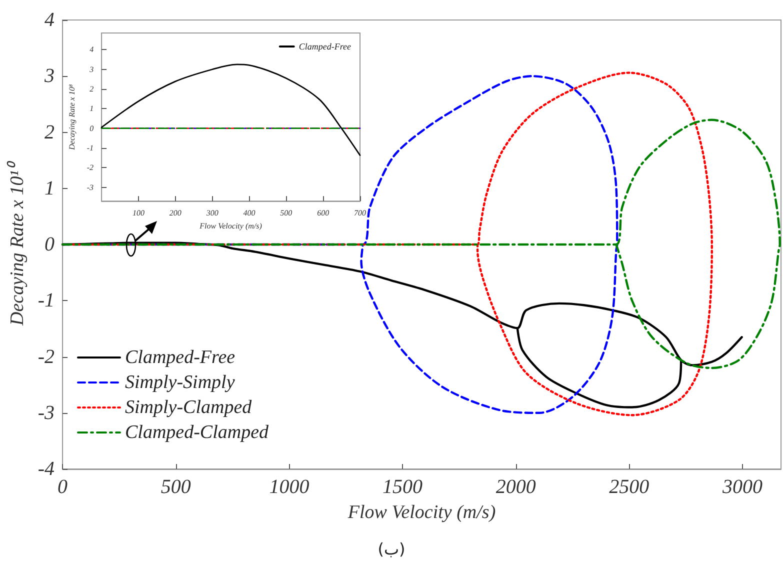  I want to click on legend-label: Simply-Clamped, so click(188, 407).